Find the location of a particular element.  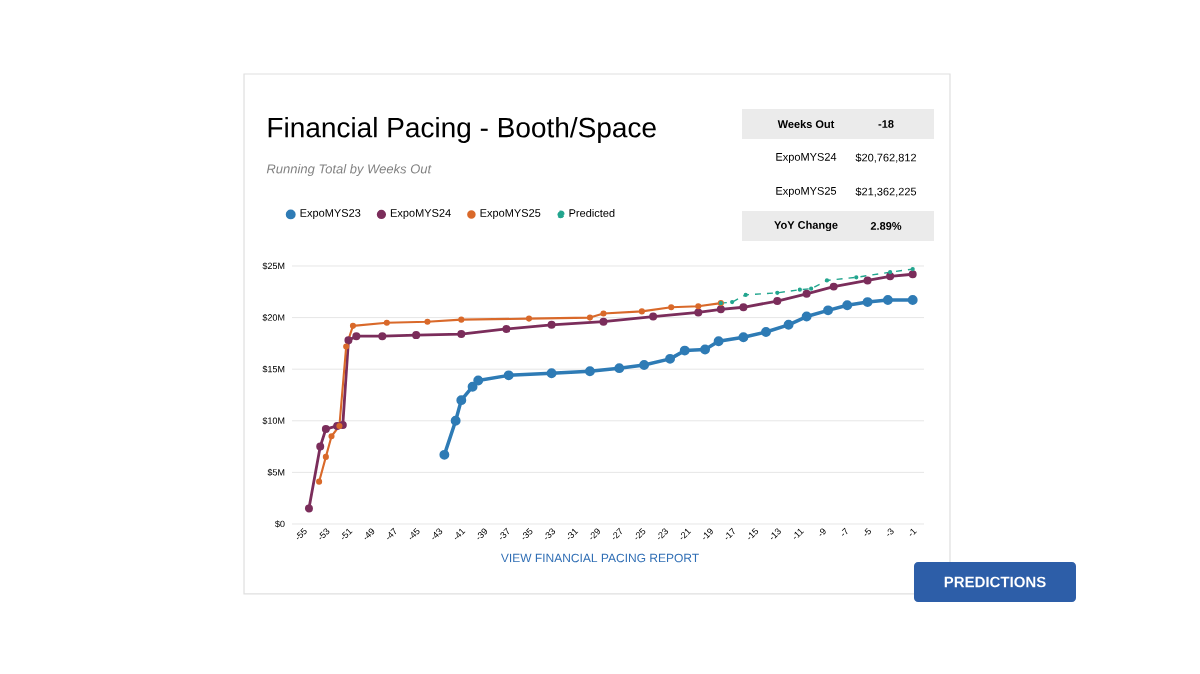

chart-title: Financial Pacing - Booth/Space is located at coordinates (462, 130).